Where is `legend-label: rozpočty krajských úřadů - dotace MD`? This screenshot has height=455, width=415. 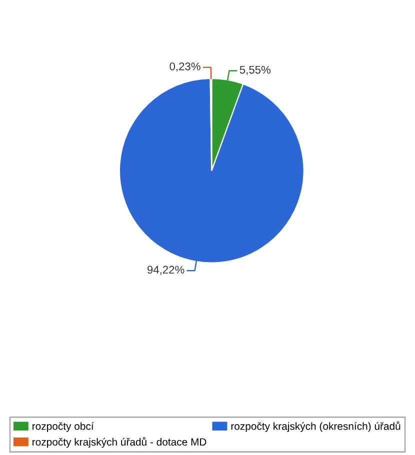
legend-label: rozpočty krajských úřadů - dotace MD is located at coordinates (119, 442).